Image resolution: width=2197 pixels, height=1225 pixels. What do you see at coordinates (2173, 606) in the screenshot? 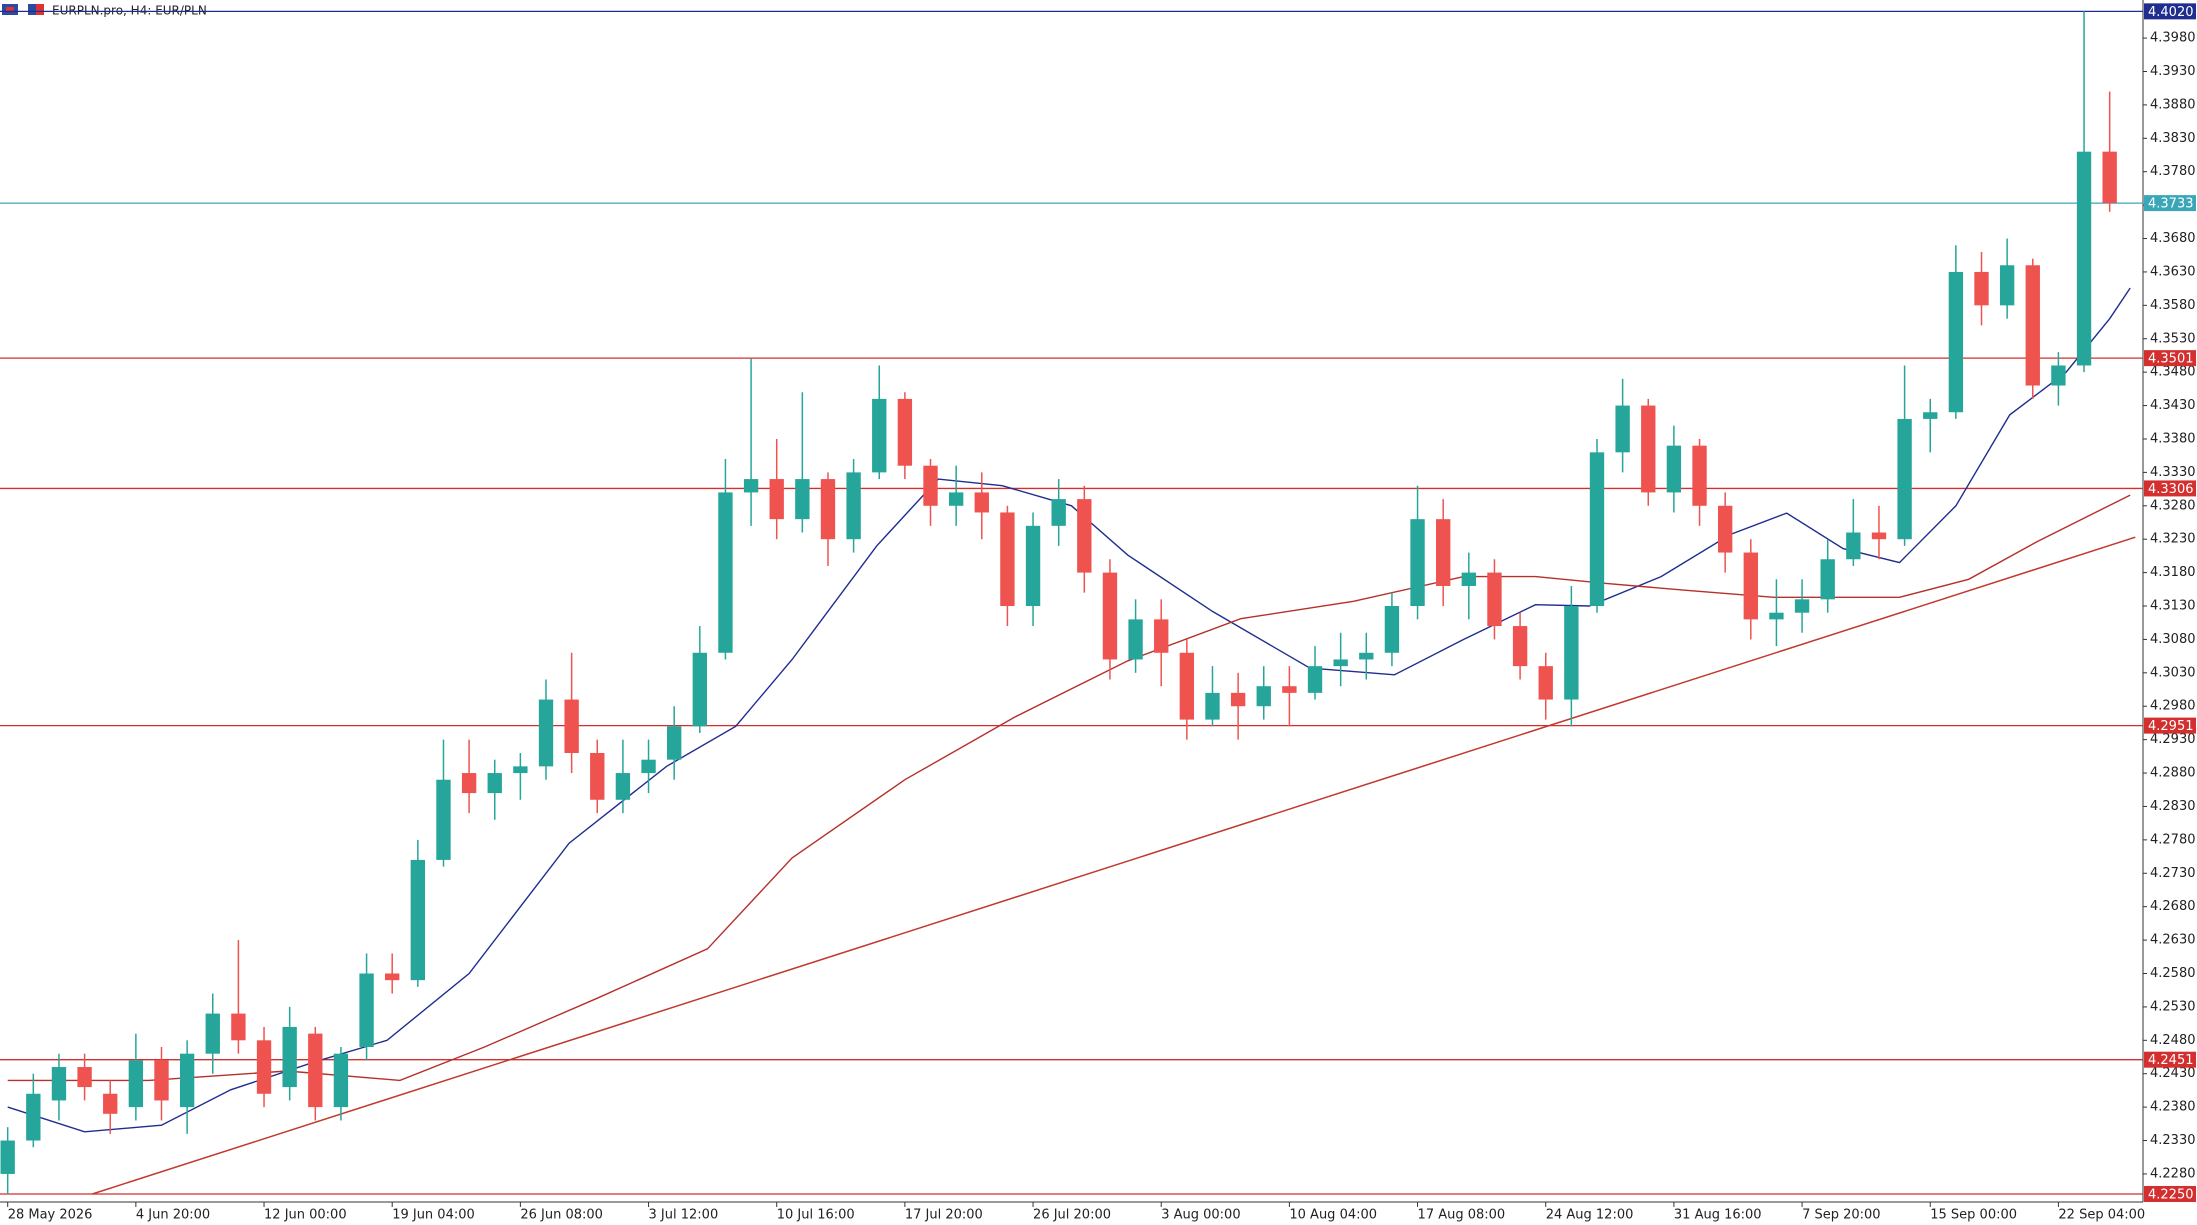
I see `y-tick-label: 4.3130` at bounding box center [2173, 606].